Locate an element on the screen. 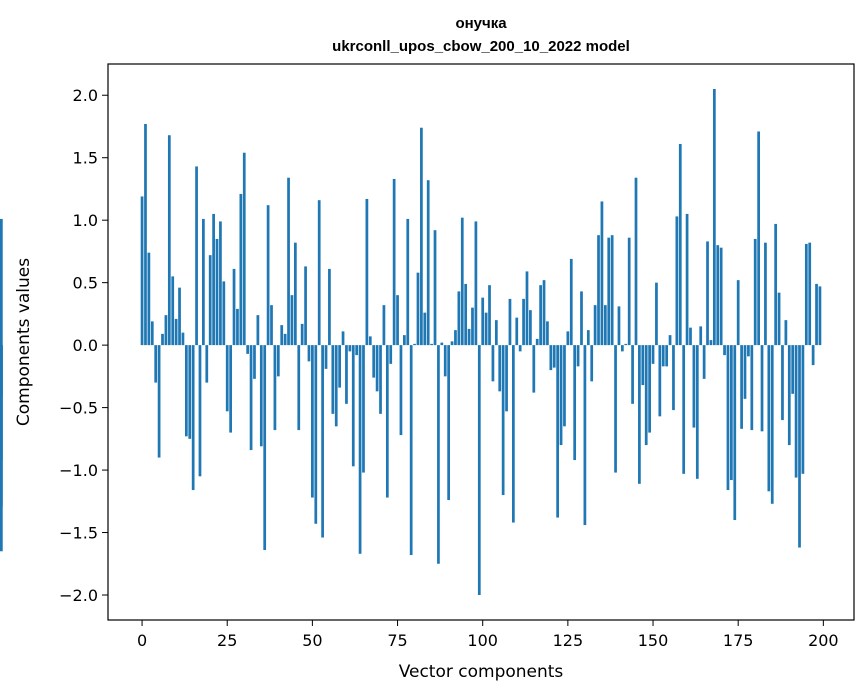  x-axis-ticks: 0 25 50 75 100 125 150 175 200 is located at coordinates (488, 635).